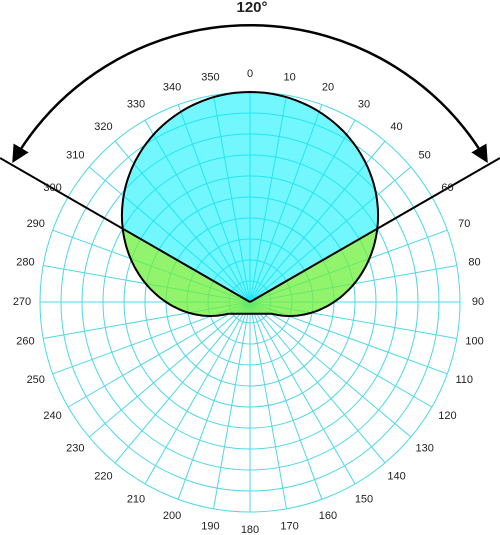 The image size is (500, 535). I want to click on angle-label: 350, so click(210, 77).